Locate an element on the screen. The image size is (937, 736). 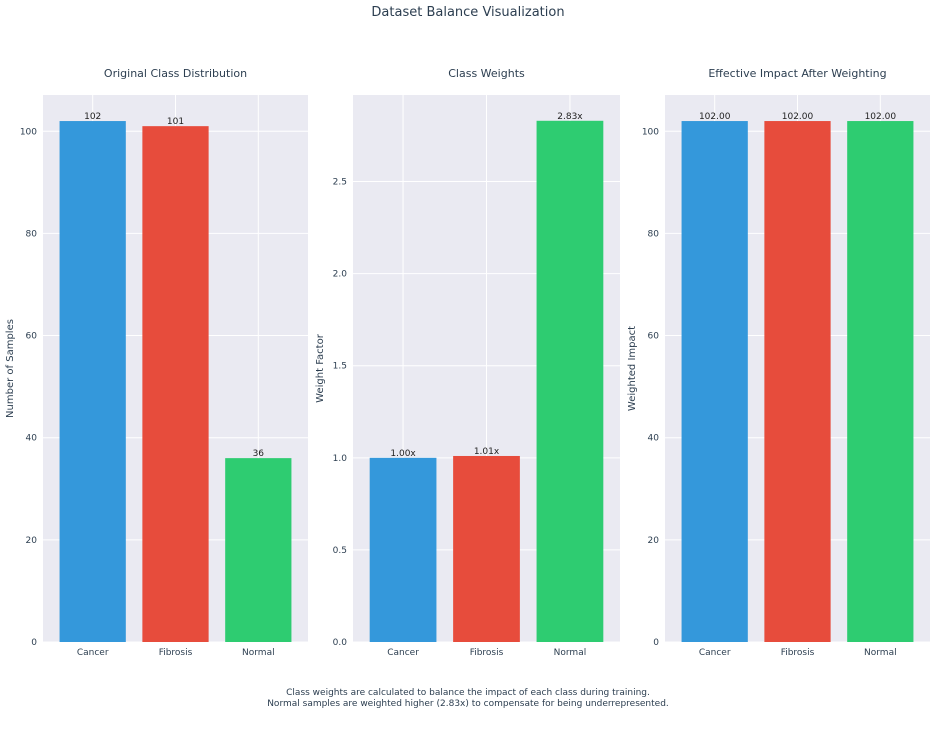
y-axis-label: Number of Samples is located at coordinates (10, 368).